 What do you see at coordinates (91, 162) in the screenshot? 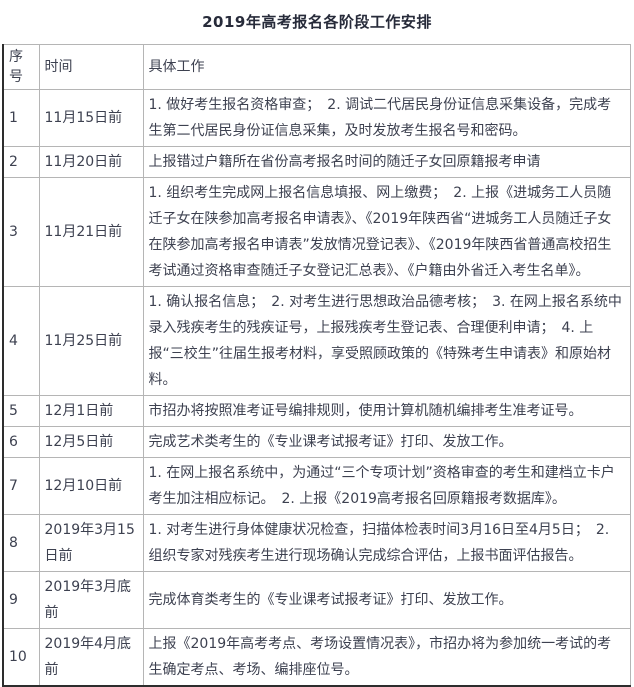
I see `cell-time: 11月20日前` at bounding box center [91, 162].